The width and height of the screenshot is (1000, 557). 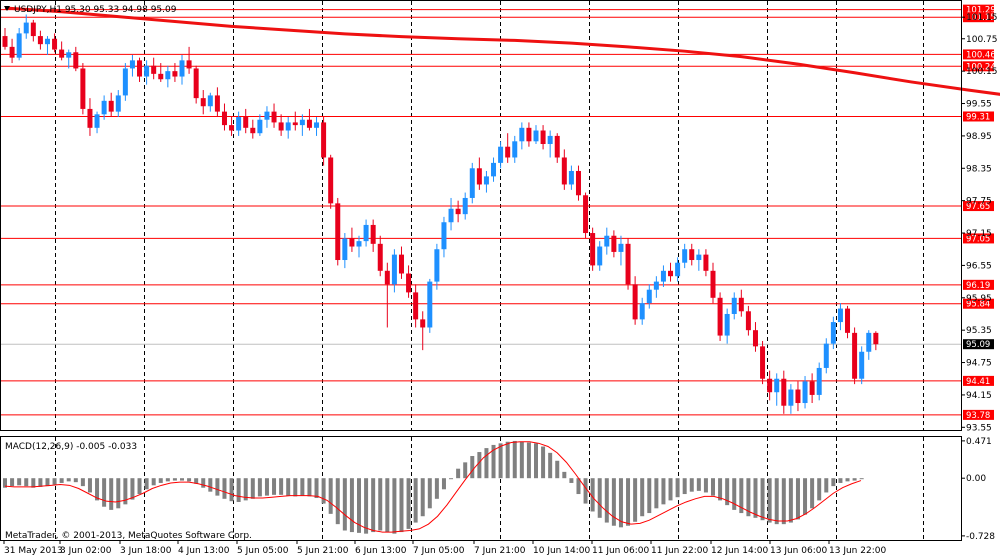 What do you see at coordinates (979, 234) in the screenshot?
I see `price-label-7: 97.15` at bounding box center [979, 234].